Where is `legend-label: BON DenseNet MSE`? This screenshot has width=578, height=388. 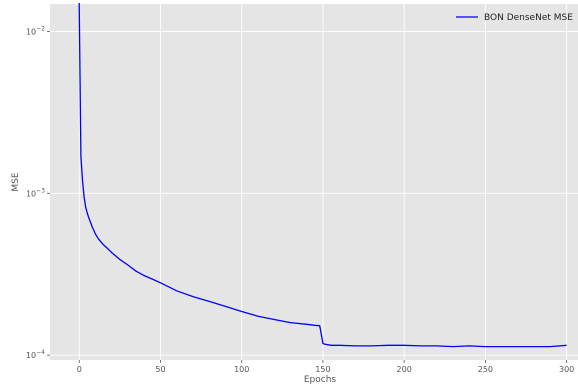
legend-label: BON DenseNet MSE is located at coordinates (528, 18).